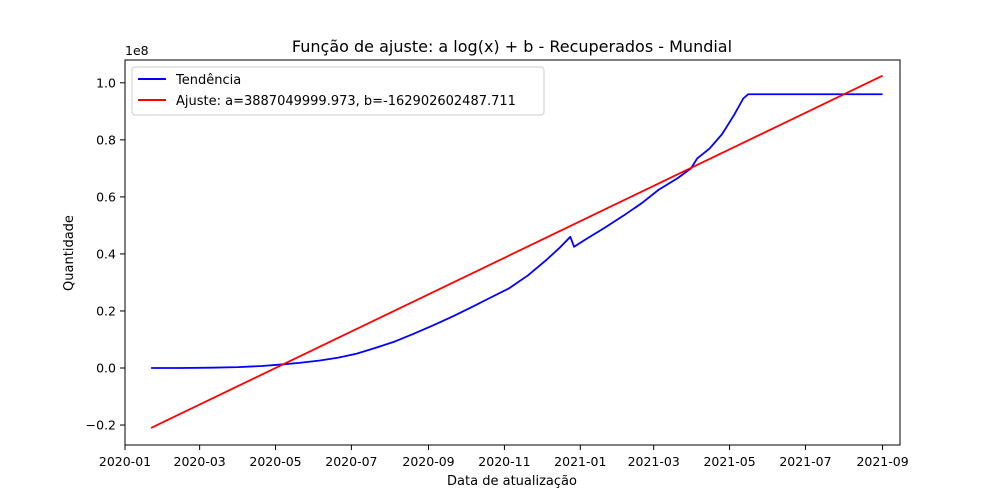  Describe the element at coordinates (351, 461) in the screenshot. I see `x-tick-label: 2020-07` at that location.